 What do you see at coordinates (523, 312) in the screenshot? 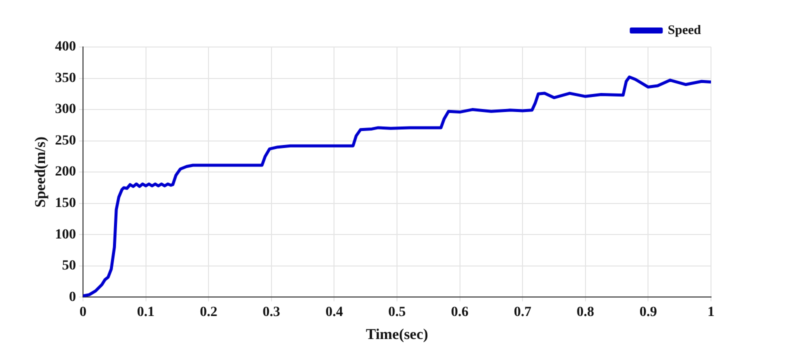
I see `x-tick-label: 0.7` at bounding box center [523, 312].